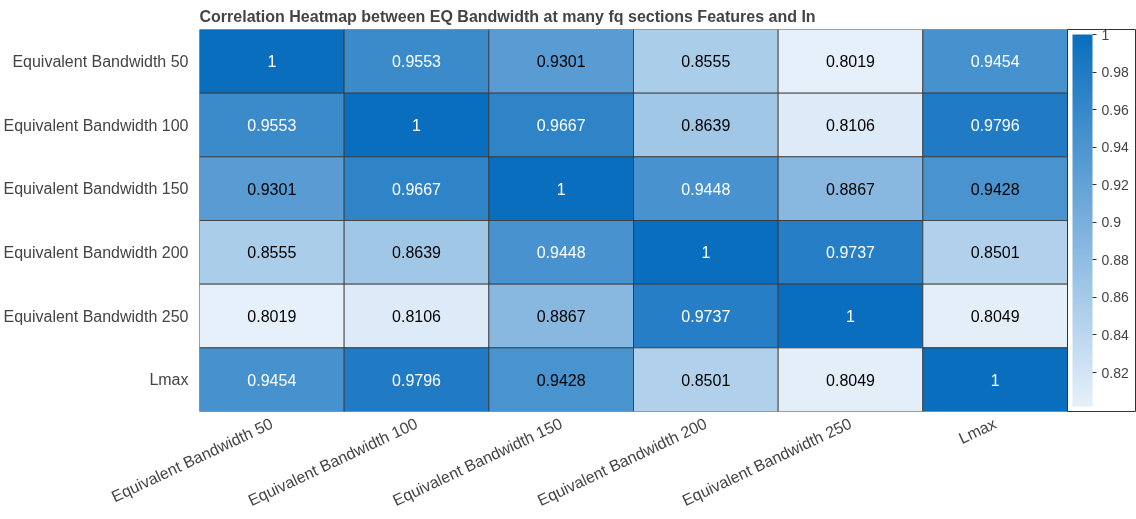 The height and width of the screenshot is (519, 1136). I want to click on color-bar-label: 0.94, so click(1115, 147).